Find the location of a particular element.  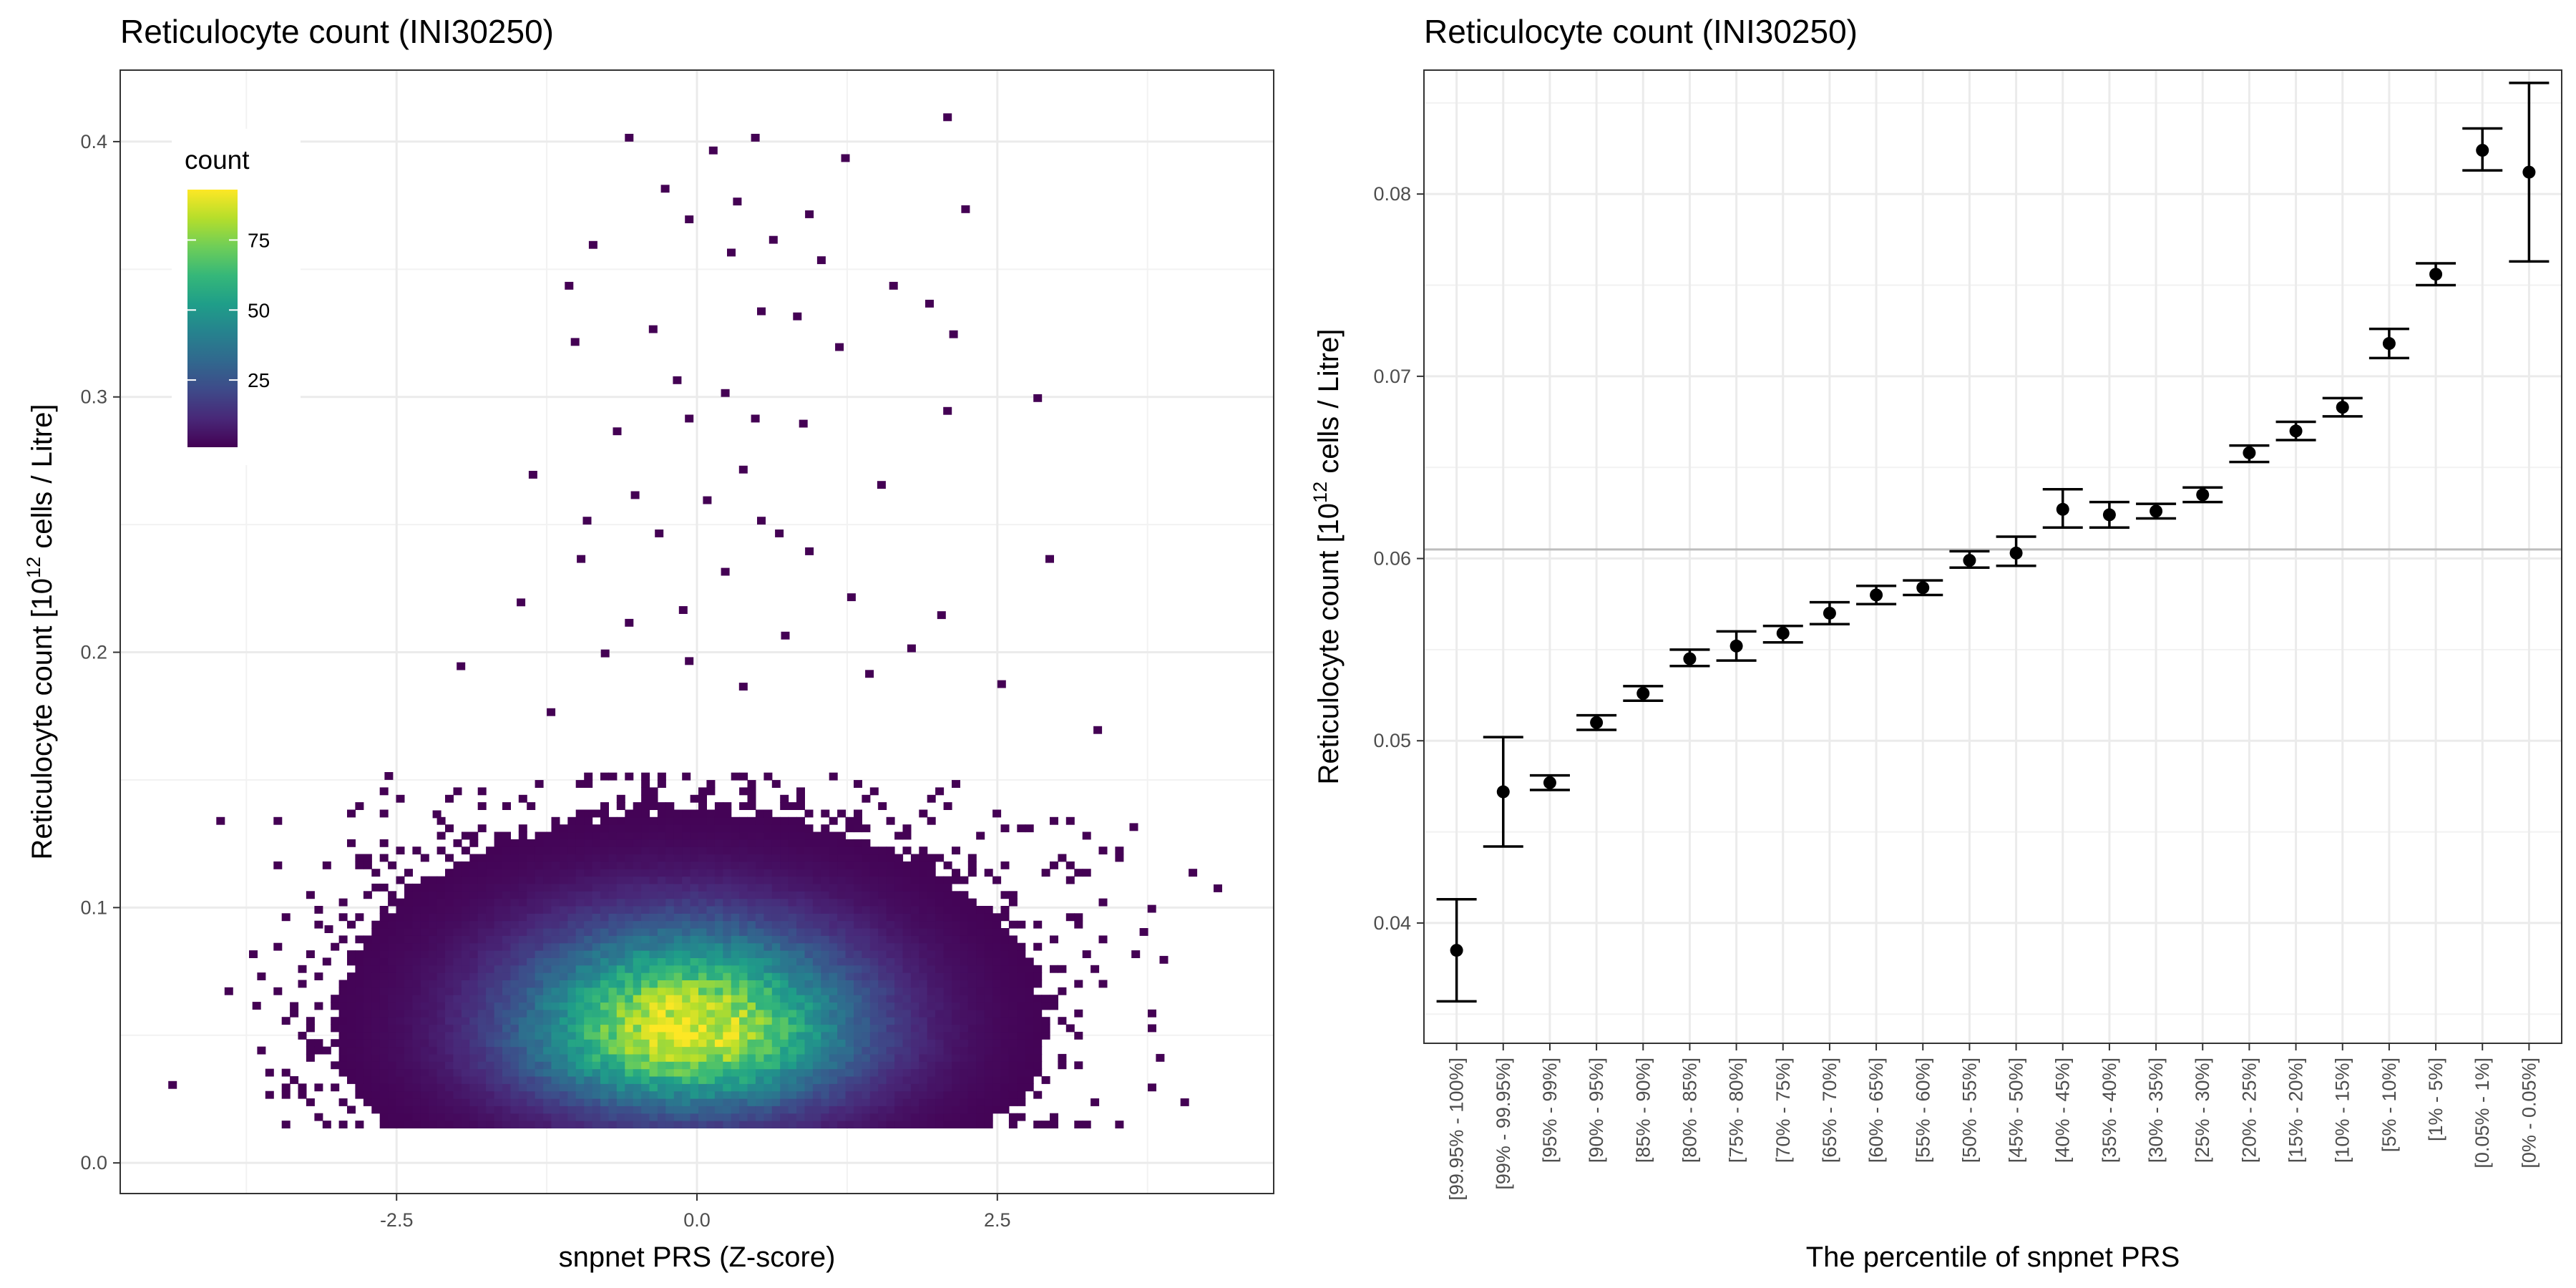

mean-point is located at coordinates (1643, 694).